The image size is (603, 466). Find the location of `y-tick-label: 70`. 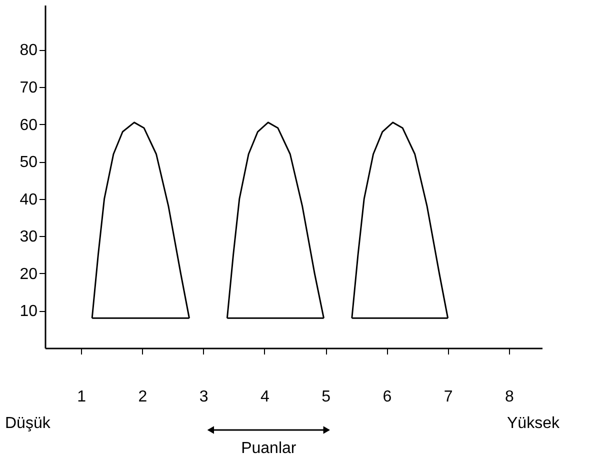

y-tick-label: 70 is located at coordinates (29, 88).